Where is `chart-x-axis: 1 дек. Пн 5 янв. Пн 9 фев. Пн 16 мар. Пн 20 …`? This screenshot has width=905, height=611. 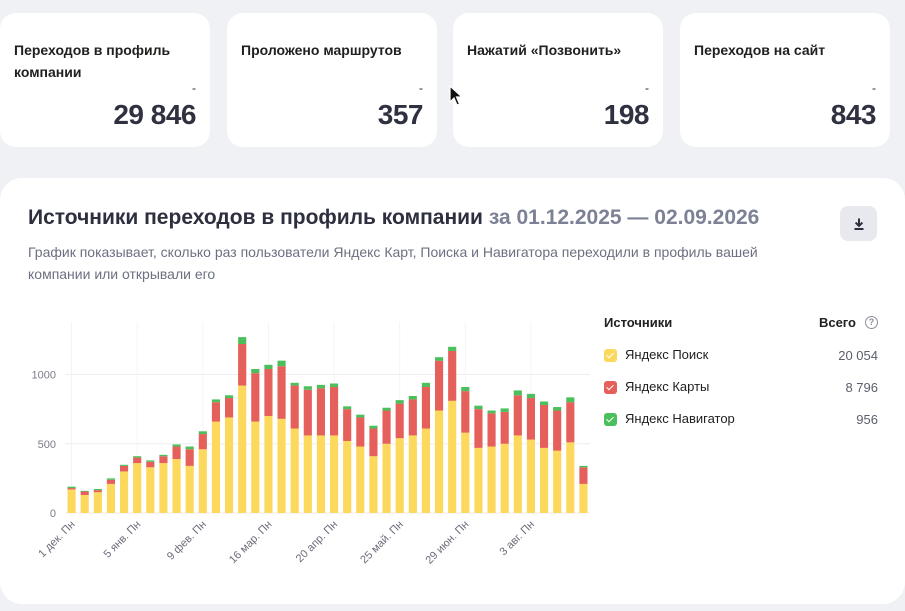 chart-x-axis: 1 дек. Пн 5 янв. Пн 9 фев. Пн 16 мар. Пн 20 … is located at coordinates (286, 543).